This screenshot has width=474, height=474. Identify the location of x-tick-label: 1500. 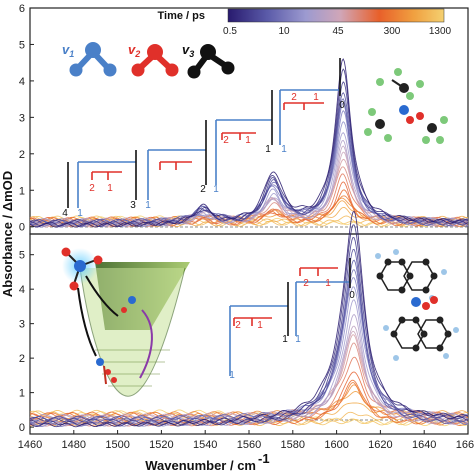
(117, 445).